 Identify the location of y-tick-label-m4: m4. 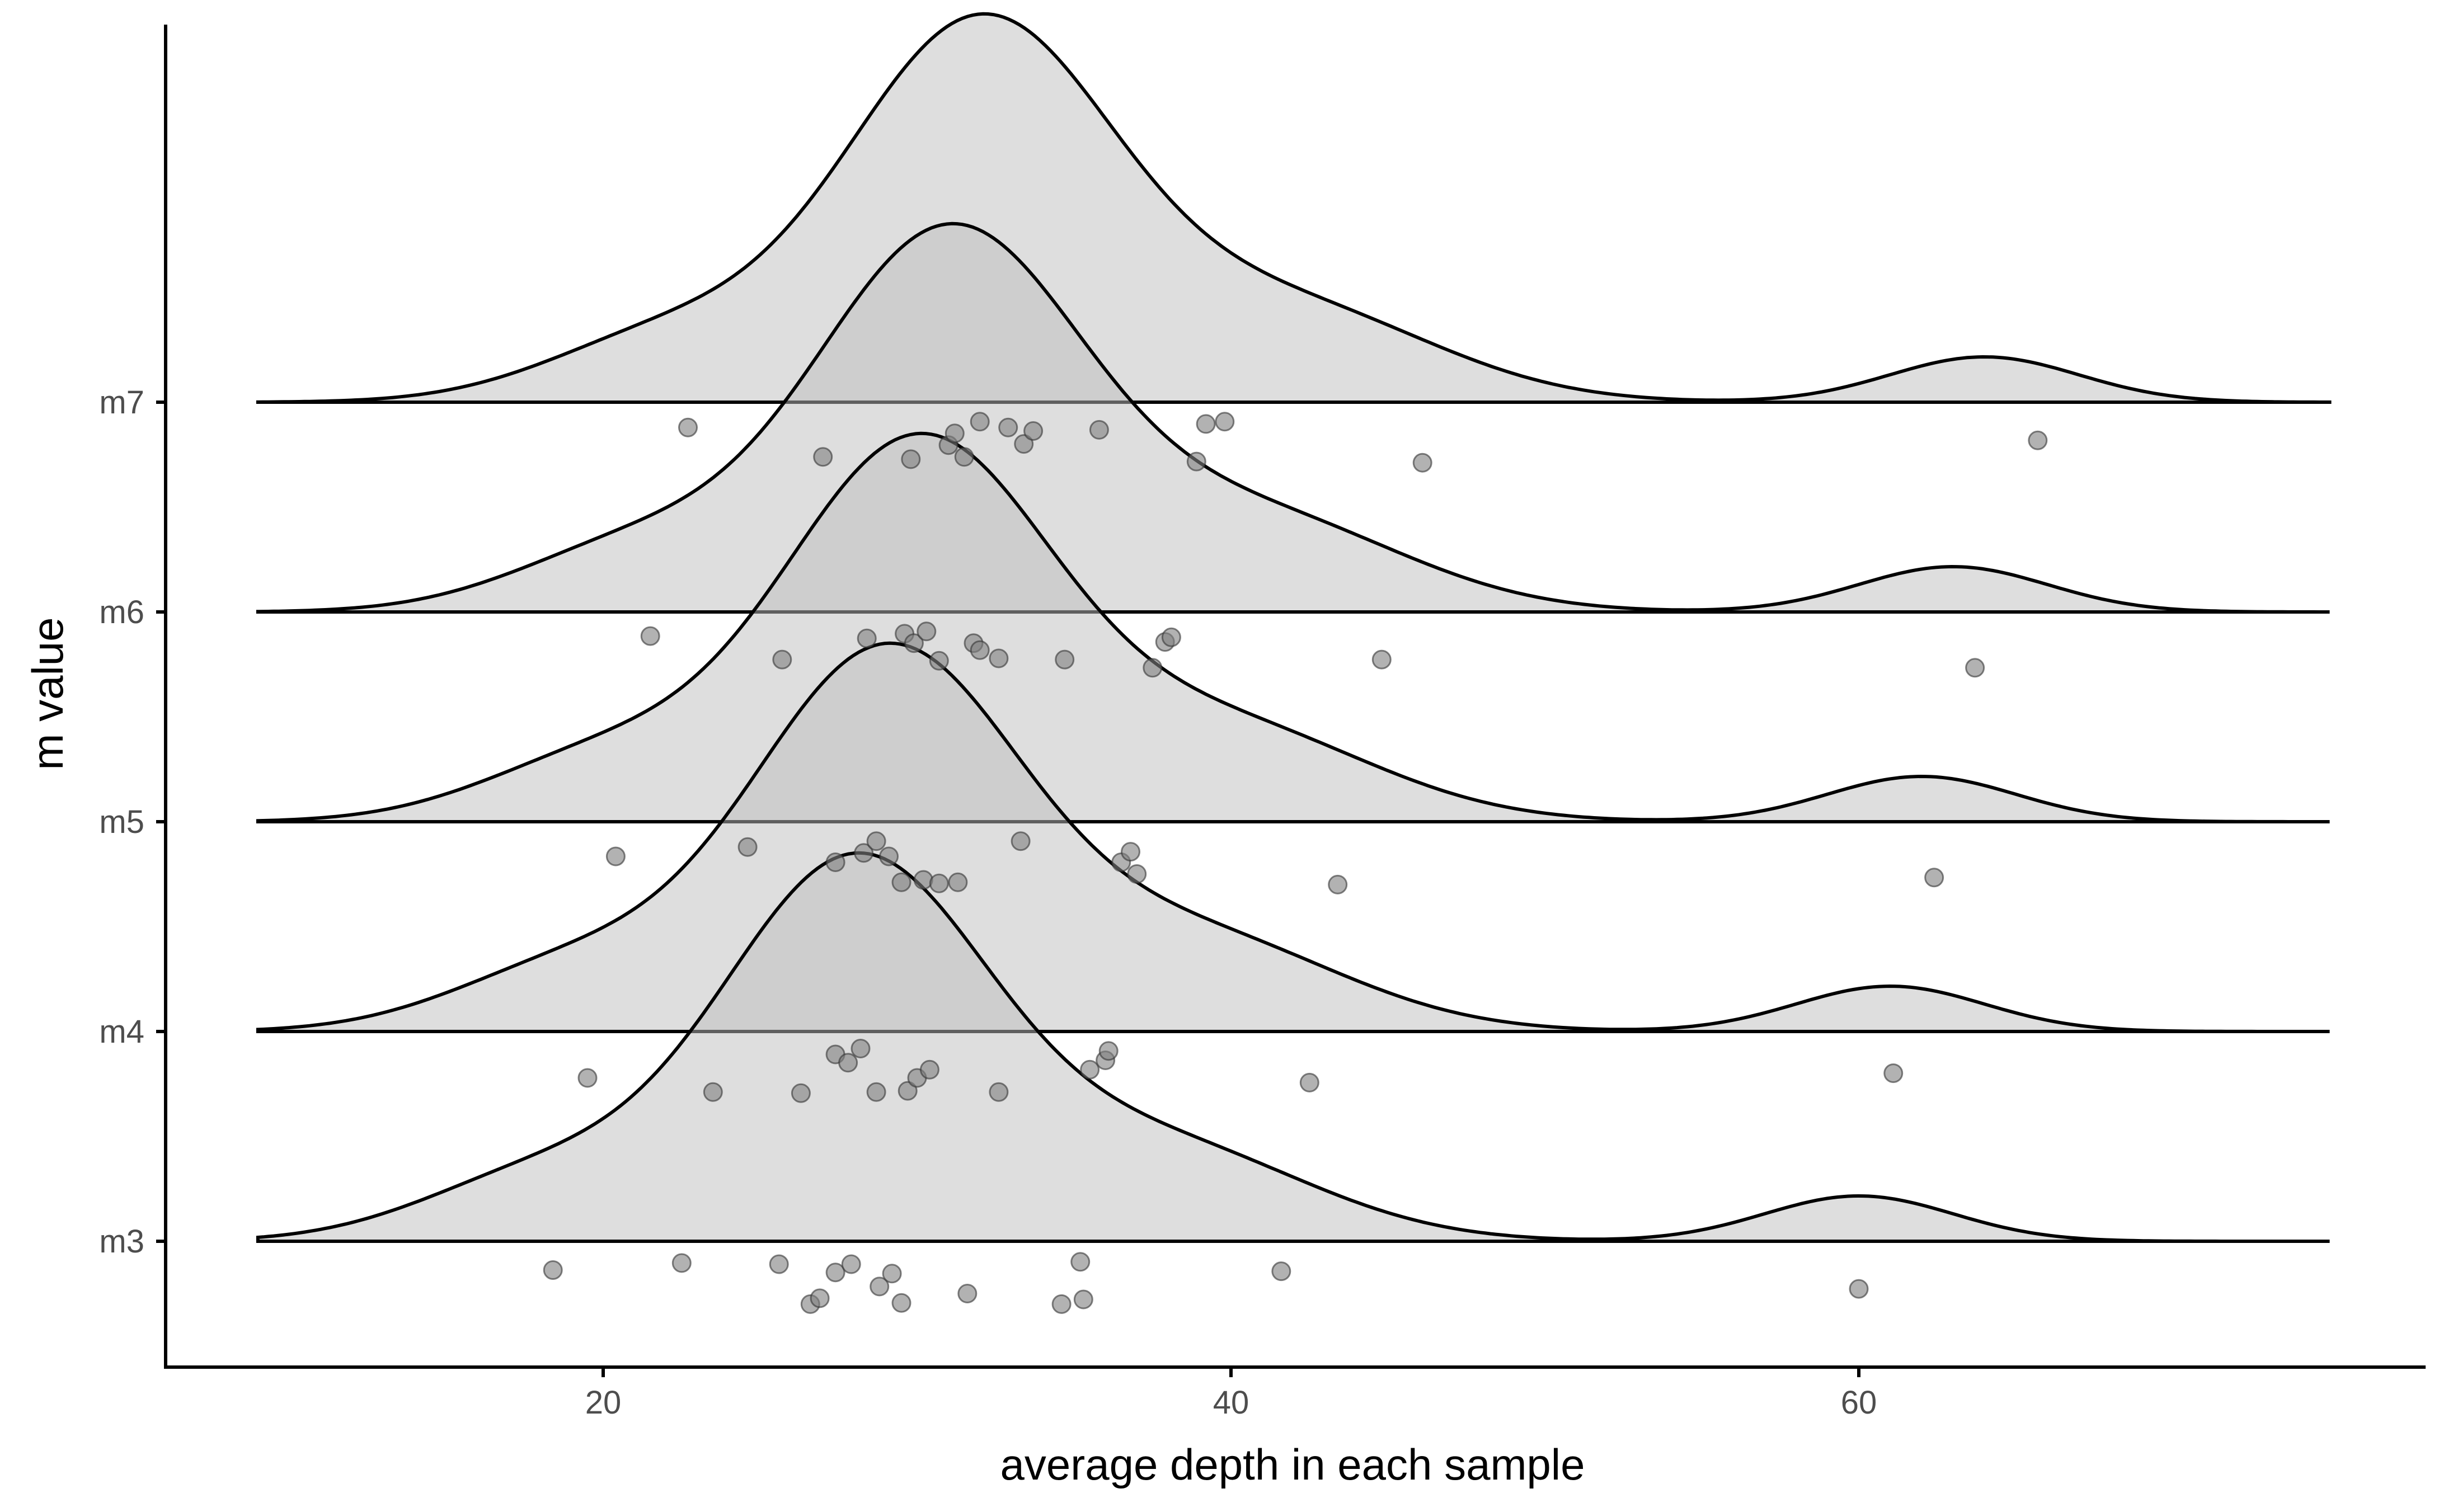
(121, 1032).